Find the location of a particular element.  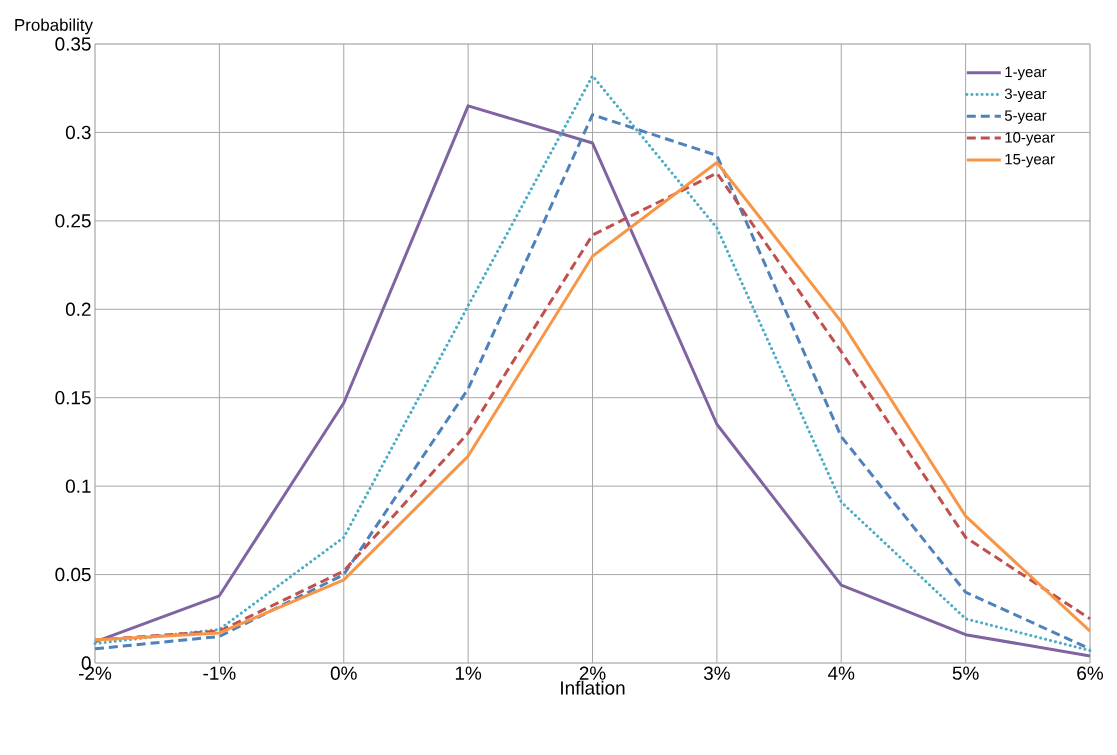

y-tick-label: 0.05 is located at coordinates (73, 574).